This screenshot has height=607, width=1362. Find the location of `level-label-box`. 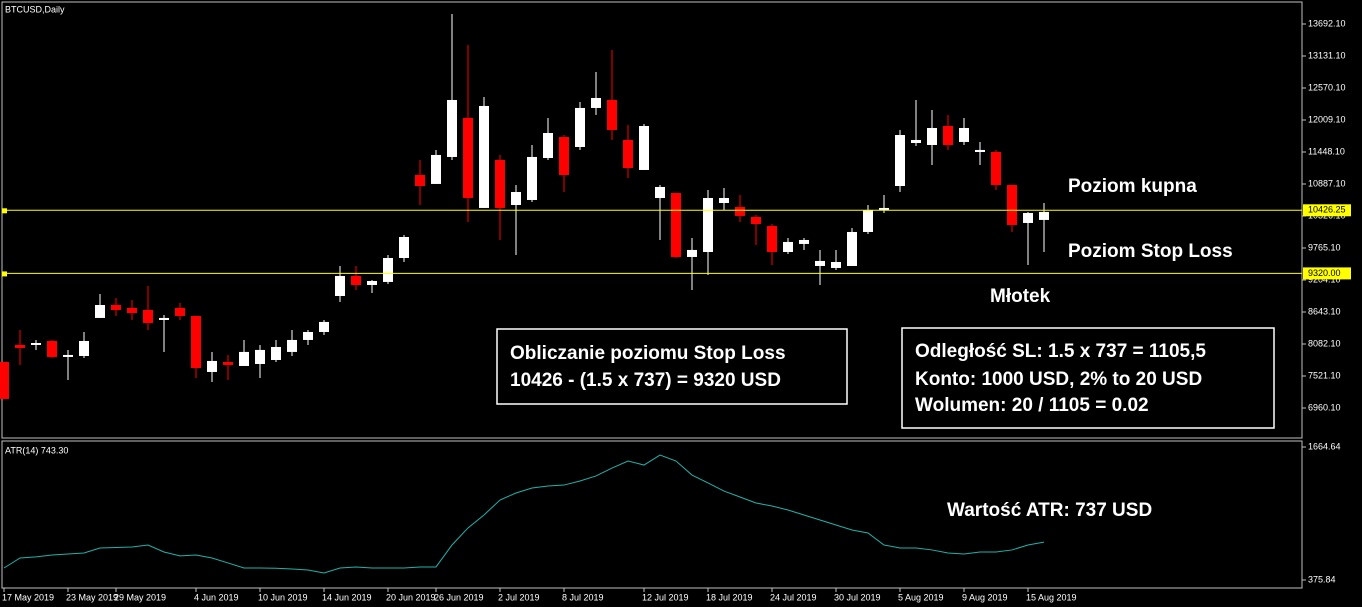

level-label-box is located at coordinates (1327, 273).